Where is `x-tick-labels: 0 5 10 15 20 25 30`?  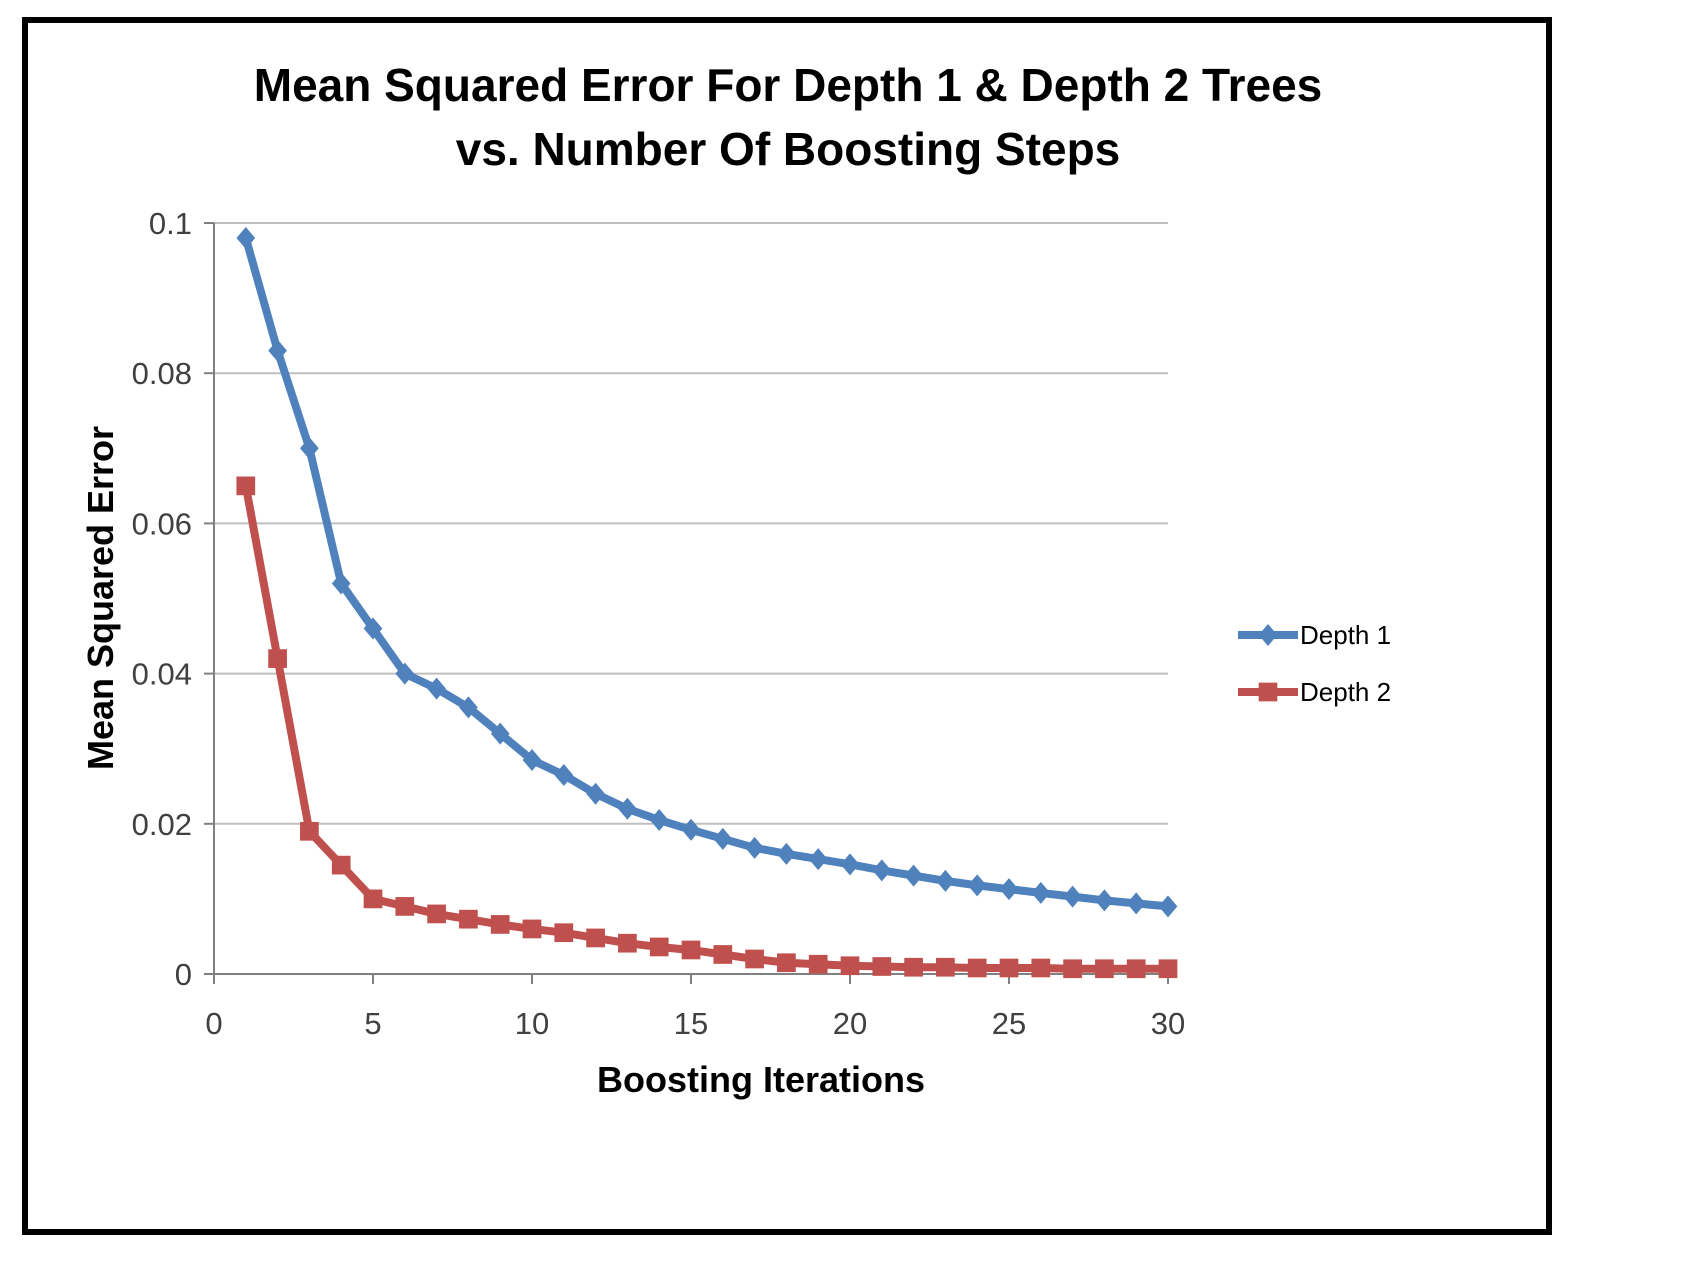
x-tick-labels: 0 5 10 15 20 25 30 is located at coordinates (695, 1023).